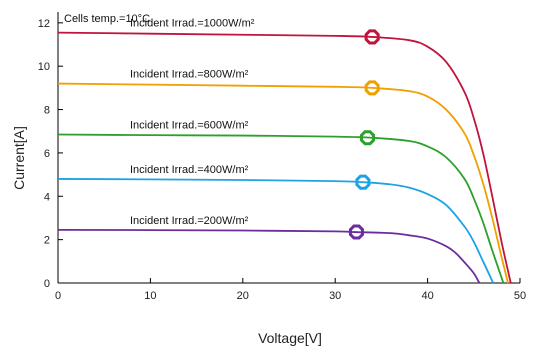 Image resolution: width=534 pixels, height=349 pixels. I want to click on series-label: Incident Irrad.=200W/m², so click(189, 221).